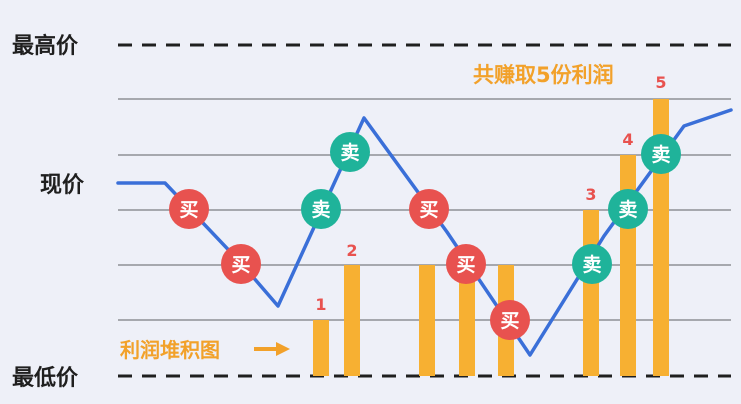 The image size is (741, 404). I want to click on bar-number: 2, so click(351, 250).